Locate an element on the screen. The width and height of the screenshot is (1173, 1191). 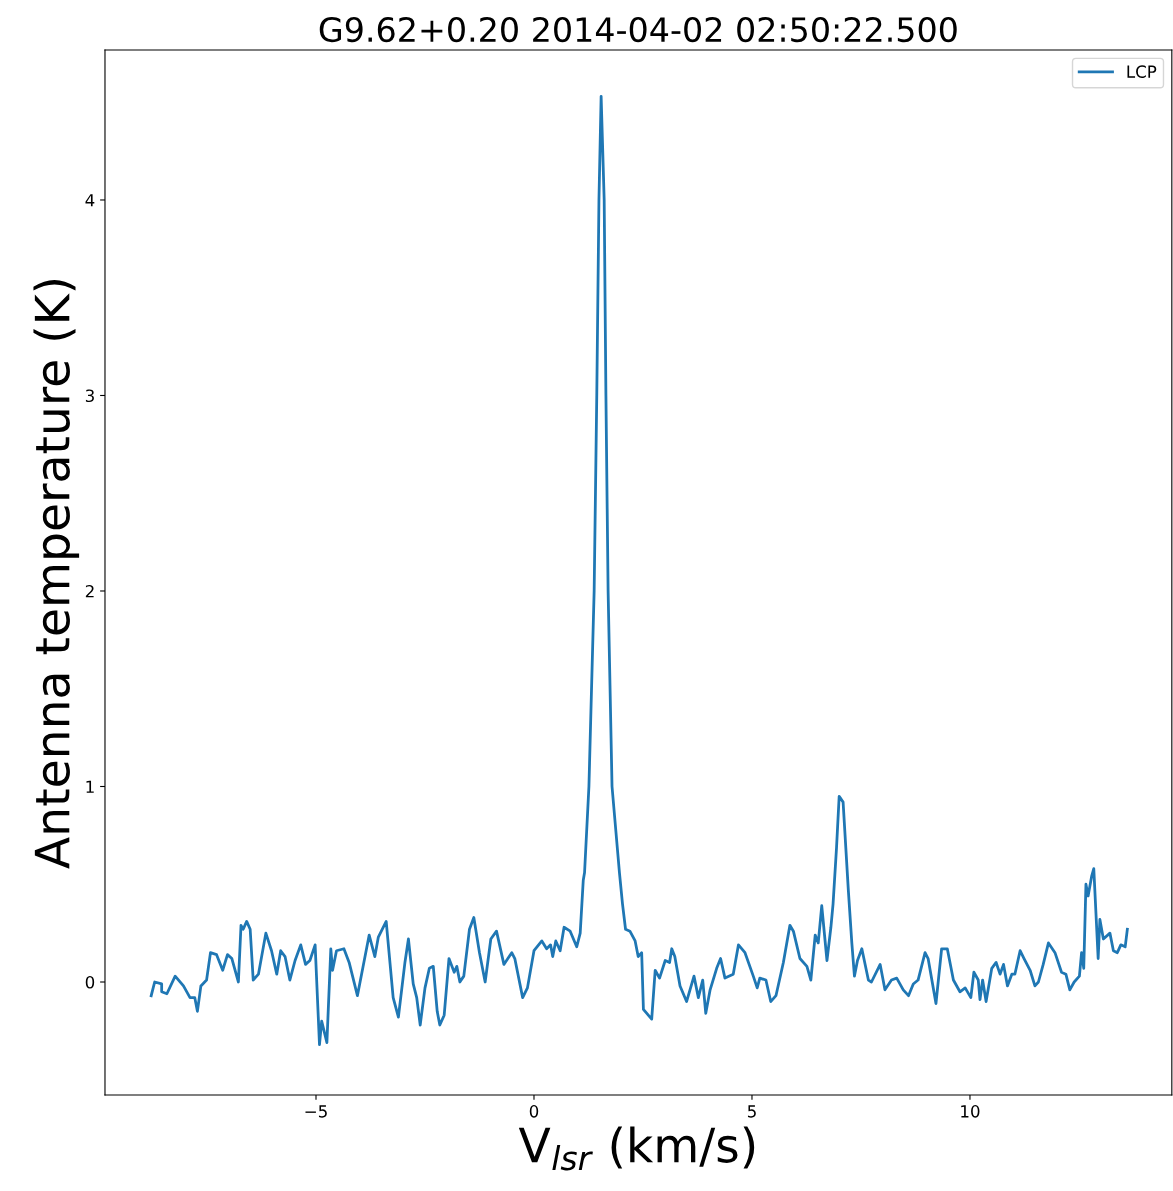
y-tick-label: 3 is located at coordinates (89, 396).